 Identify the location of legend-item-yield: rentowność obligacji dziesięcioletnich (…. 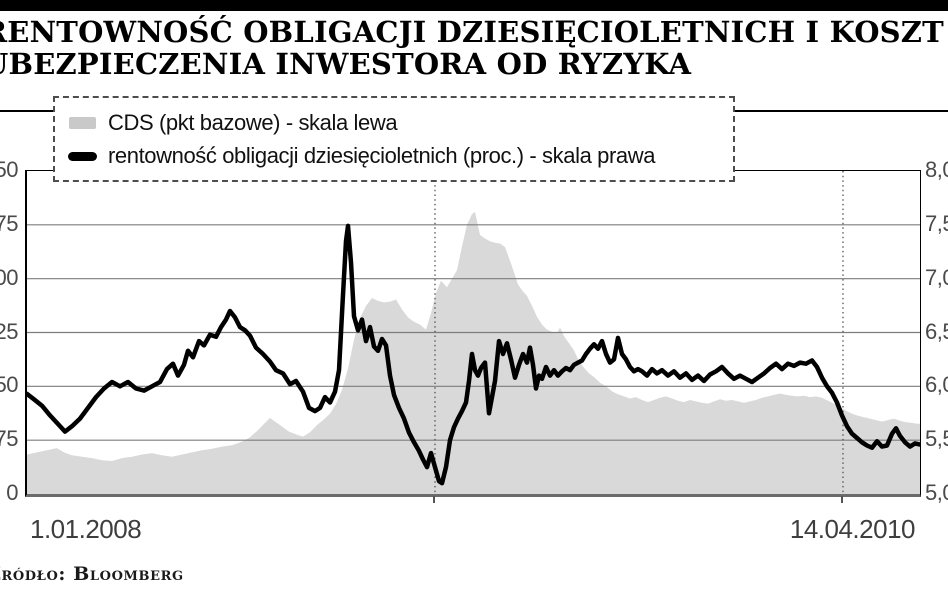
(394, 156).